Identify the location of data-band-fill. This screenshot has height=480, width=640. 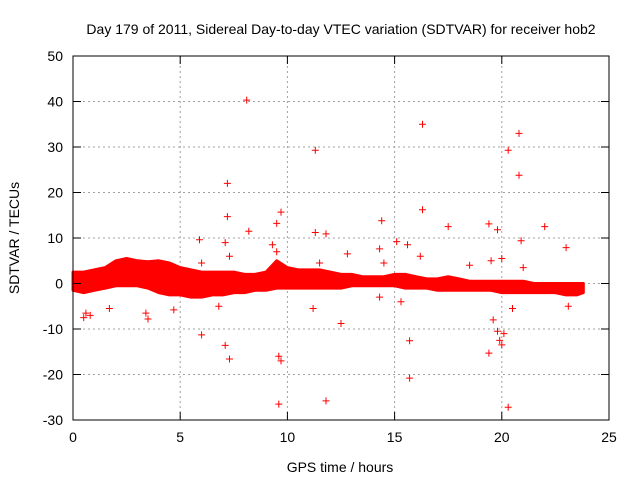
(328, 278).